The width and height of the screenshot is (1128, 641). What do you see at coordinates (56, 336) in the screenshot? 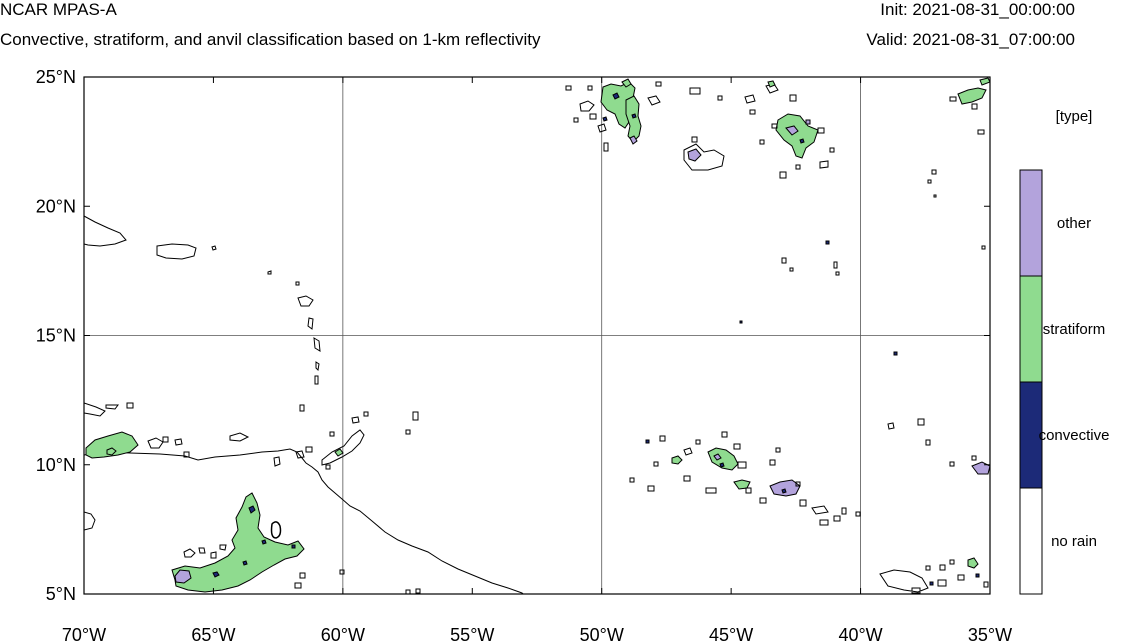
I see `y-tick-label: 15°N` at bounding box center [56, 336].